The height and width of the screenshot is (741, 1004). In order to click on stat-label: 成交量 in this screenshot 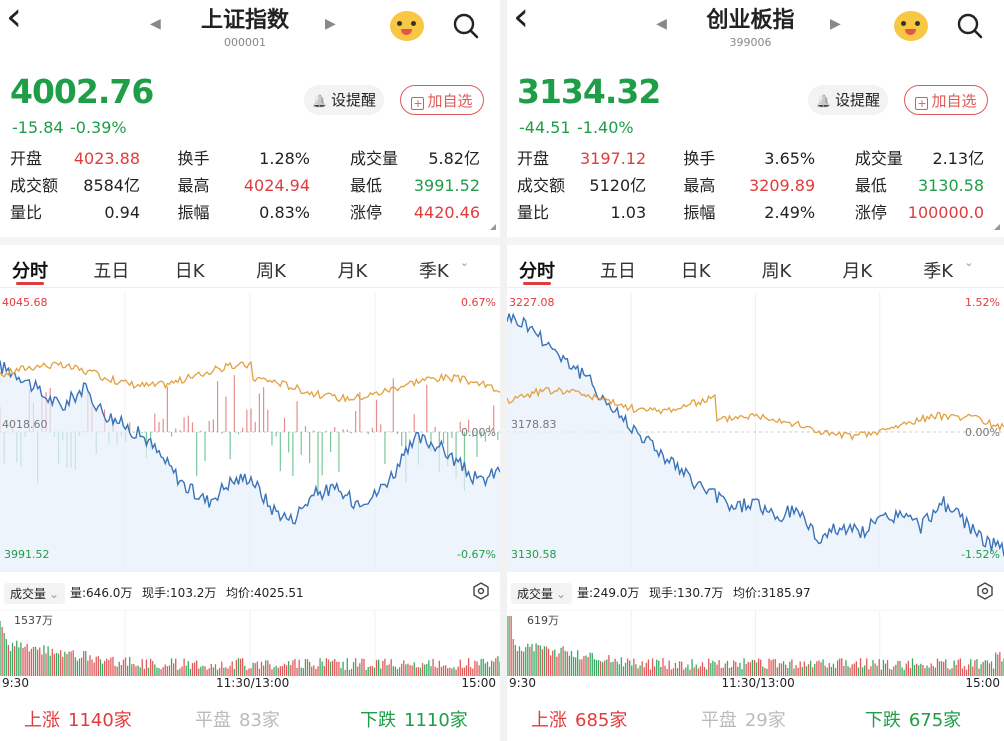, I will do `click(878, 158)`.